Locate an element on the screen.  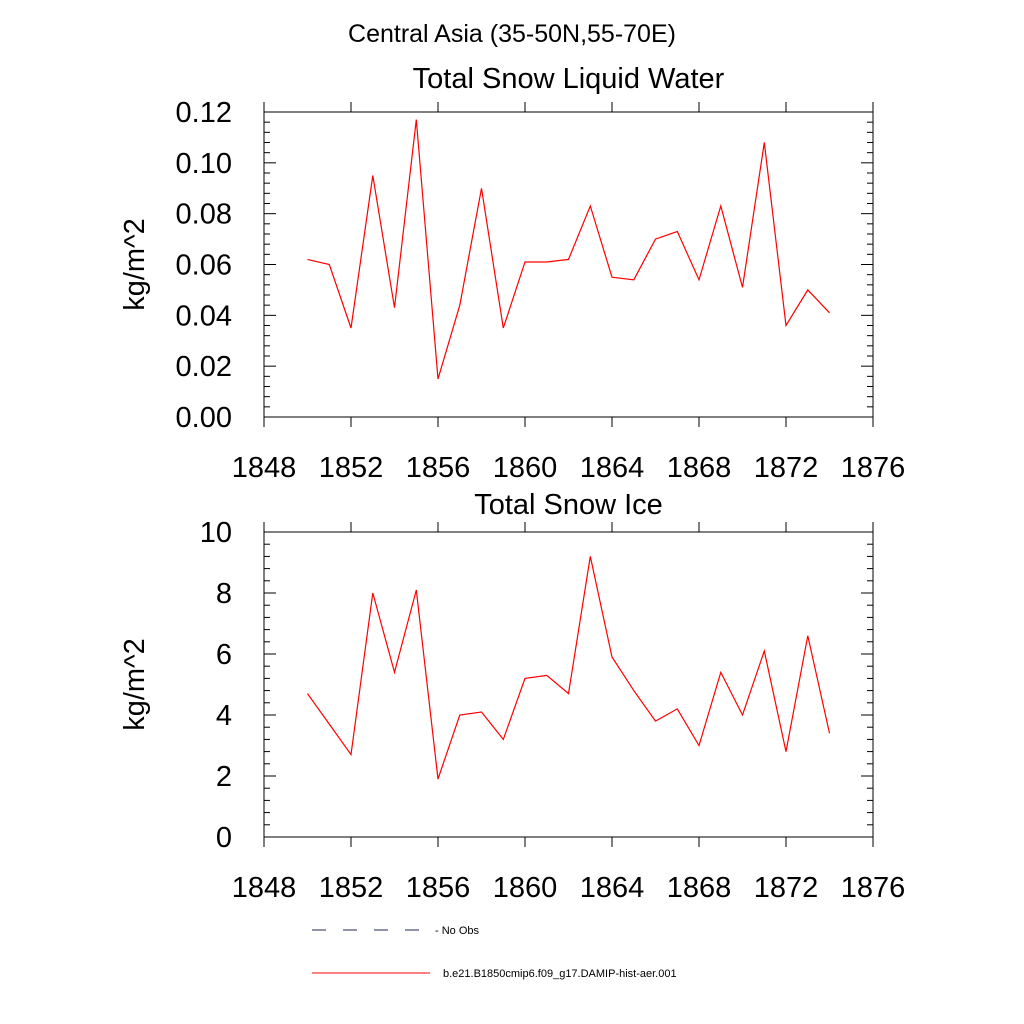
y-tick-label: 0.02 is located at coordinates (204, 367).